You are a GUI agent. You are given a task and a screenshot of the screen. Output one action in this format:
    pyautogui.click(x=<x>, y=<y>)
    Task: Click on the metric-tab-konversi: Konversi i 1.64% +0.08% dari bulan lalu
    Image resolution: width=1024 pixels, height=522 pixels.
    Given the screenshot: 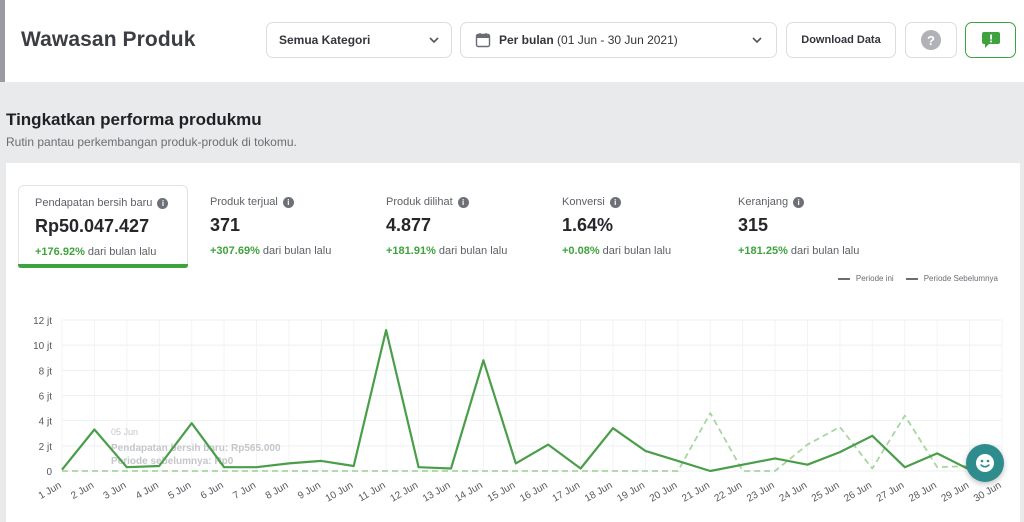 What is the action you would take?
    pyautogui.click(x=631, y=226)
    